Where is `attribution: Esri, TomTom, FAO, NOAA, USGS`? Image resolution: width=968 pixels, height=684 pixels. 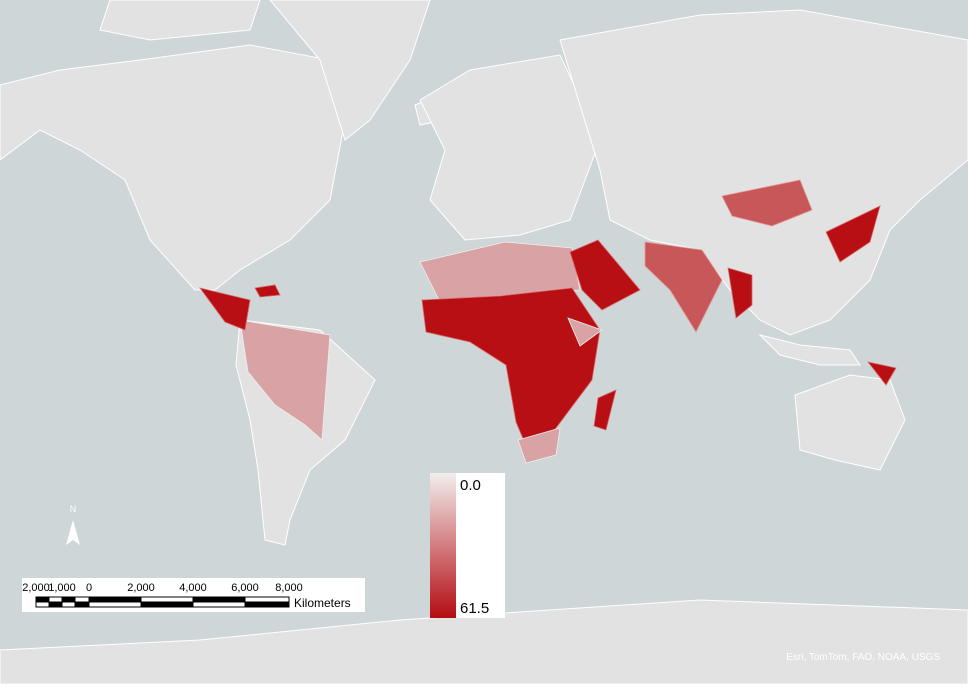
attribution: Esri, TomTom, FAO, NOAA, USGS is located at coordinates (863, 657).